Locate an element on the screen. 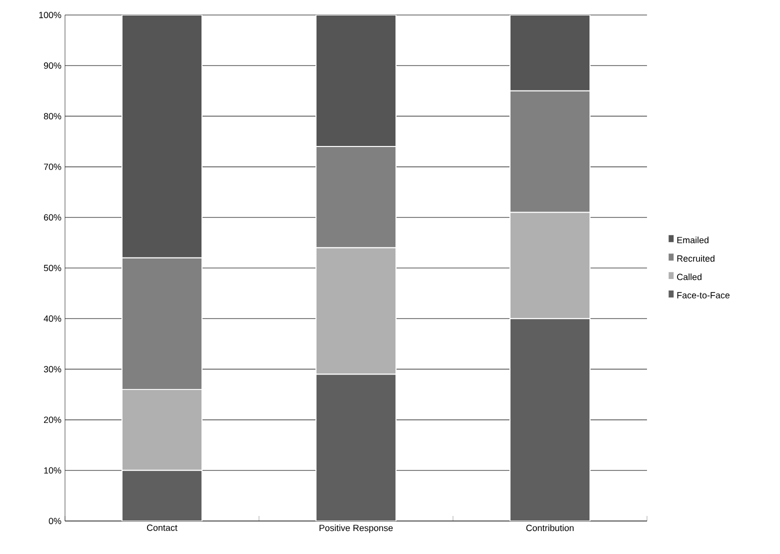 The image size is (780, 554). y-tick-label: 80% is located at coordinates (53, 116).